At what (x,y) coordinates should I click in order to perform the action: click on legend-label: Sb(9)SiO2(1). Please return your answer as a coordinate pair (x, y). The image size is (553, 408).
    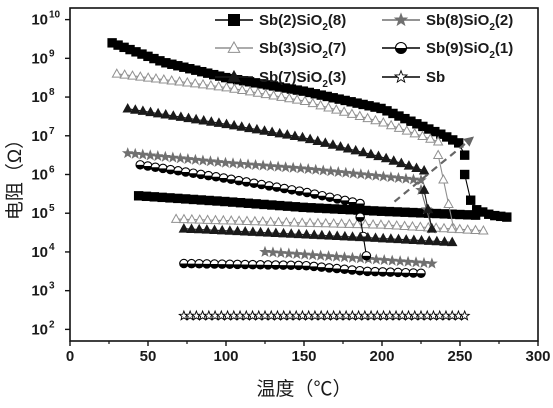
    Looking at the image, I should click on (469, 50).